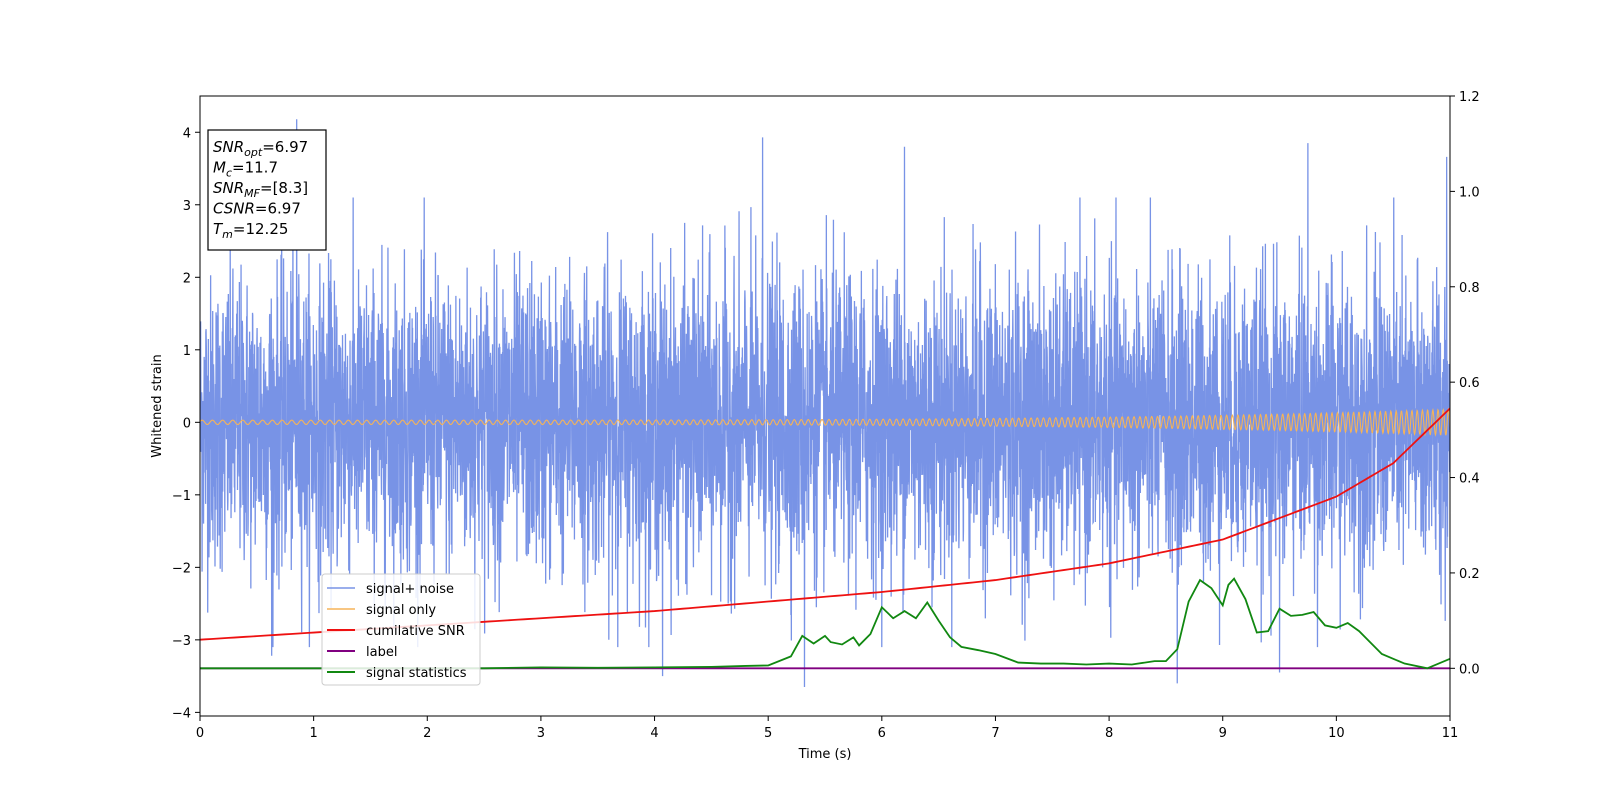 This screenshot has width=1600, height=800. I want to click on legend-label: signal statistics, so click(416, 673).